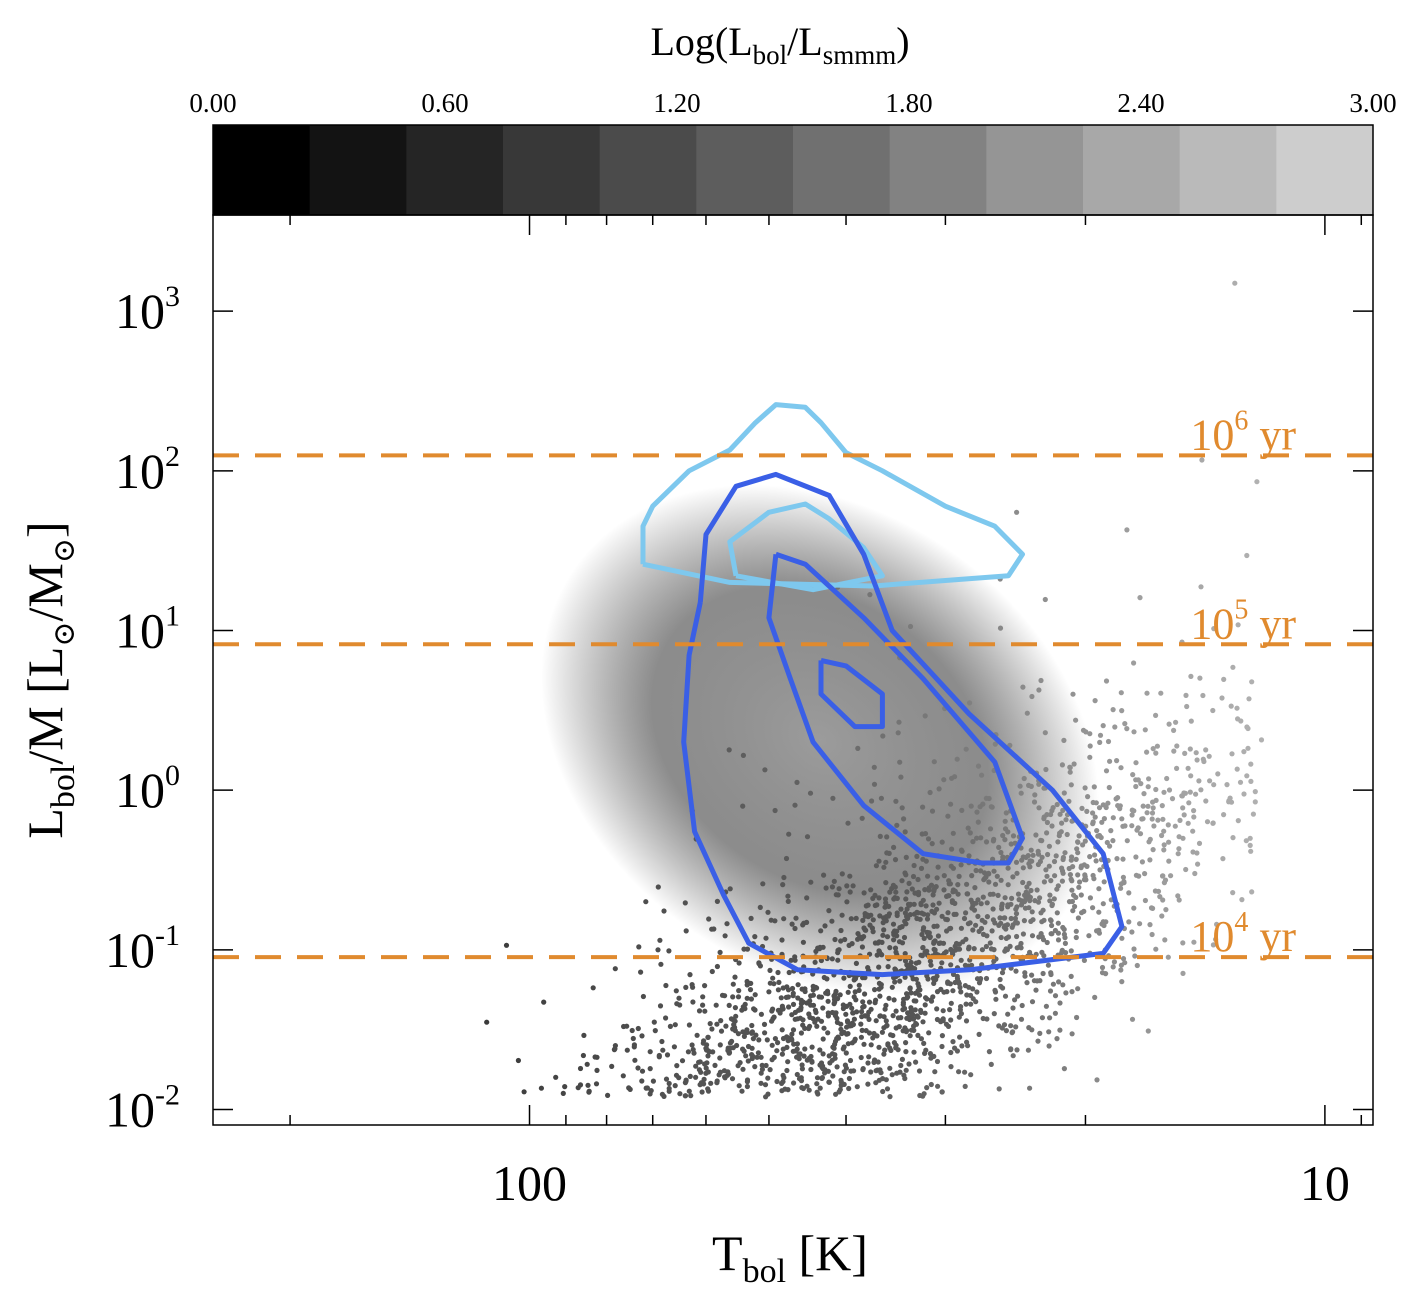 The width and height of the screenshot is (1416, 1295). What do you see at coordinates (764, 1271) in the screenshot?
I see `x-axis-title-sub: bol` at bounding box center [764, 1271].